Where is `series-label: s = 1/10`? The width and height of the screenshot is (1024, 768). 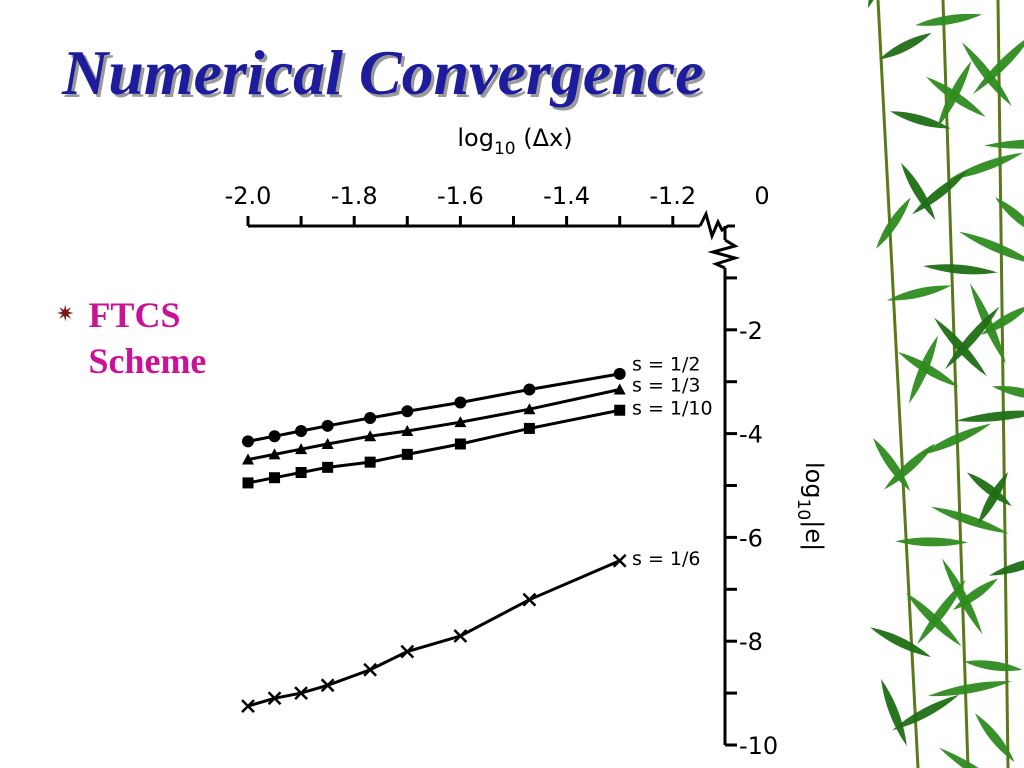
series-label: s = 1/10 is located at coordinates (672, 409).